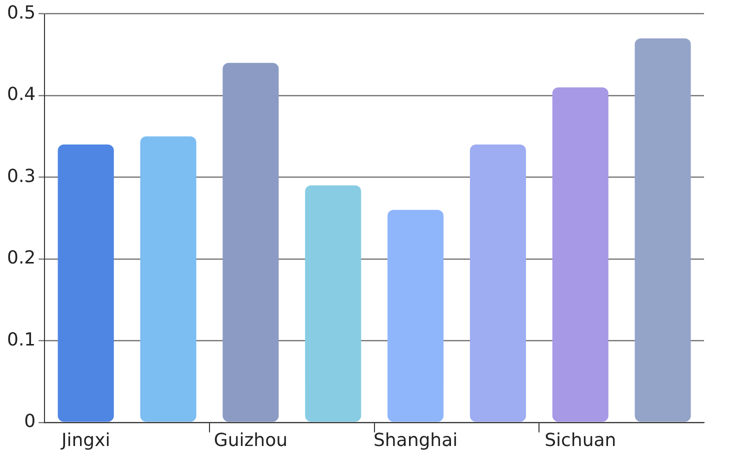 The width and height of the screenshot is (734, 454). What do you see at coordinates (21, 95) in the screenshot?
I see `y-tick-label: 0.4` at bounding box center [21, 95].